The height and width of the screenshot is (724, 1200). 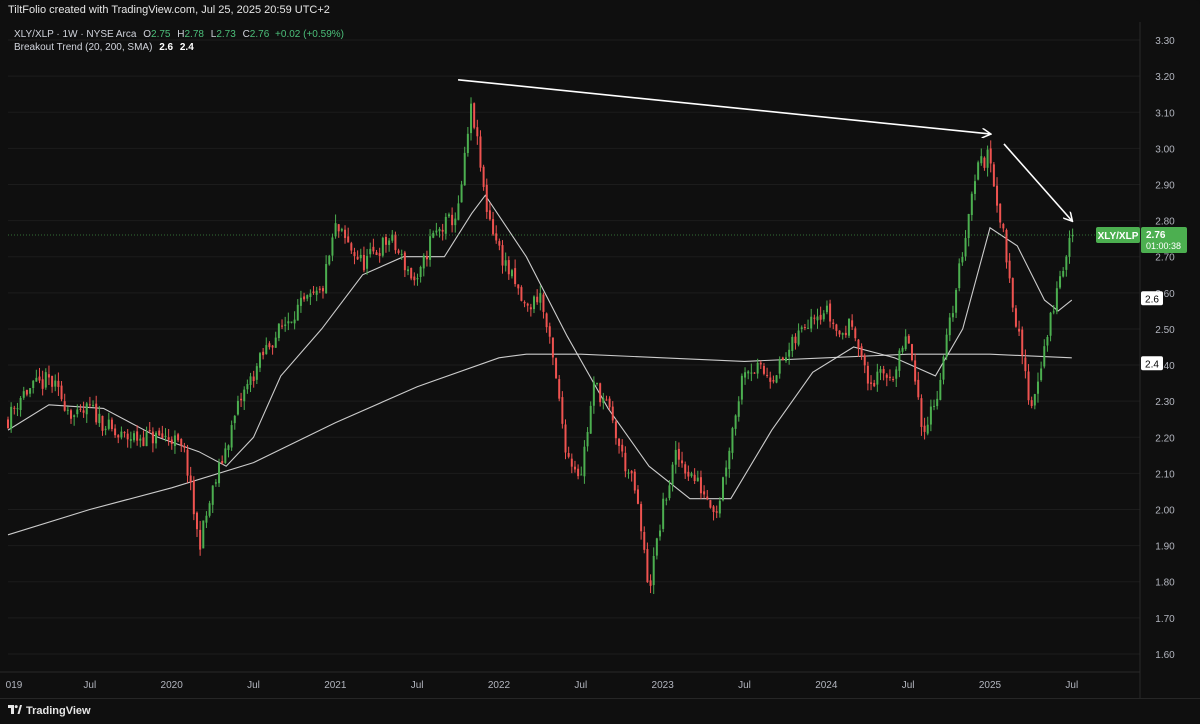 I want to click on y-tick-label: 2.80, so click(x=1165, y=222).